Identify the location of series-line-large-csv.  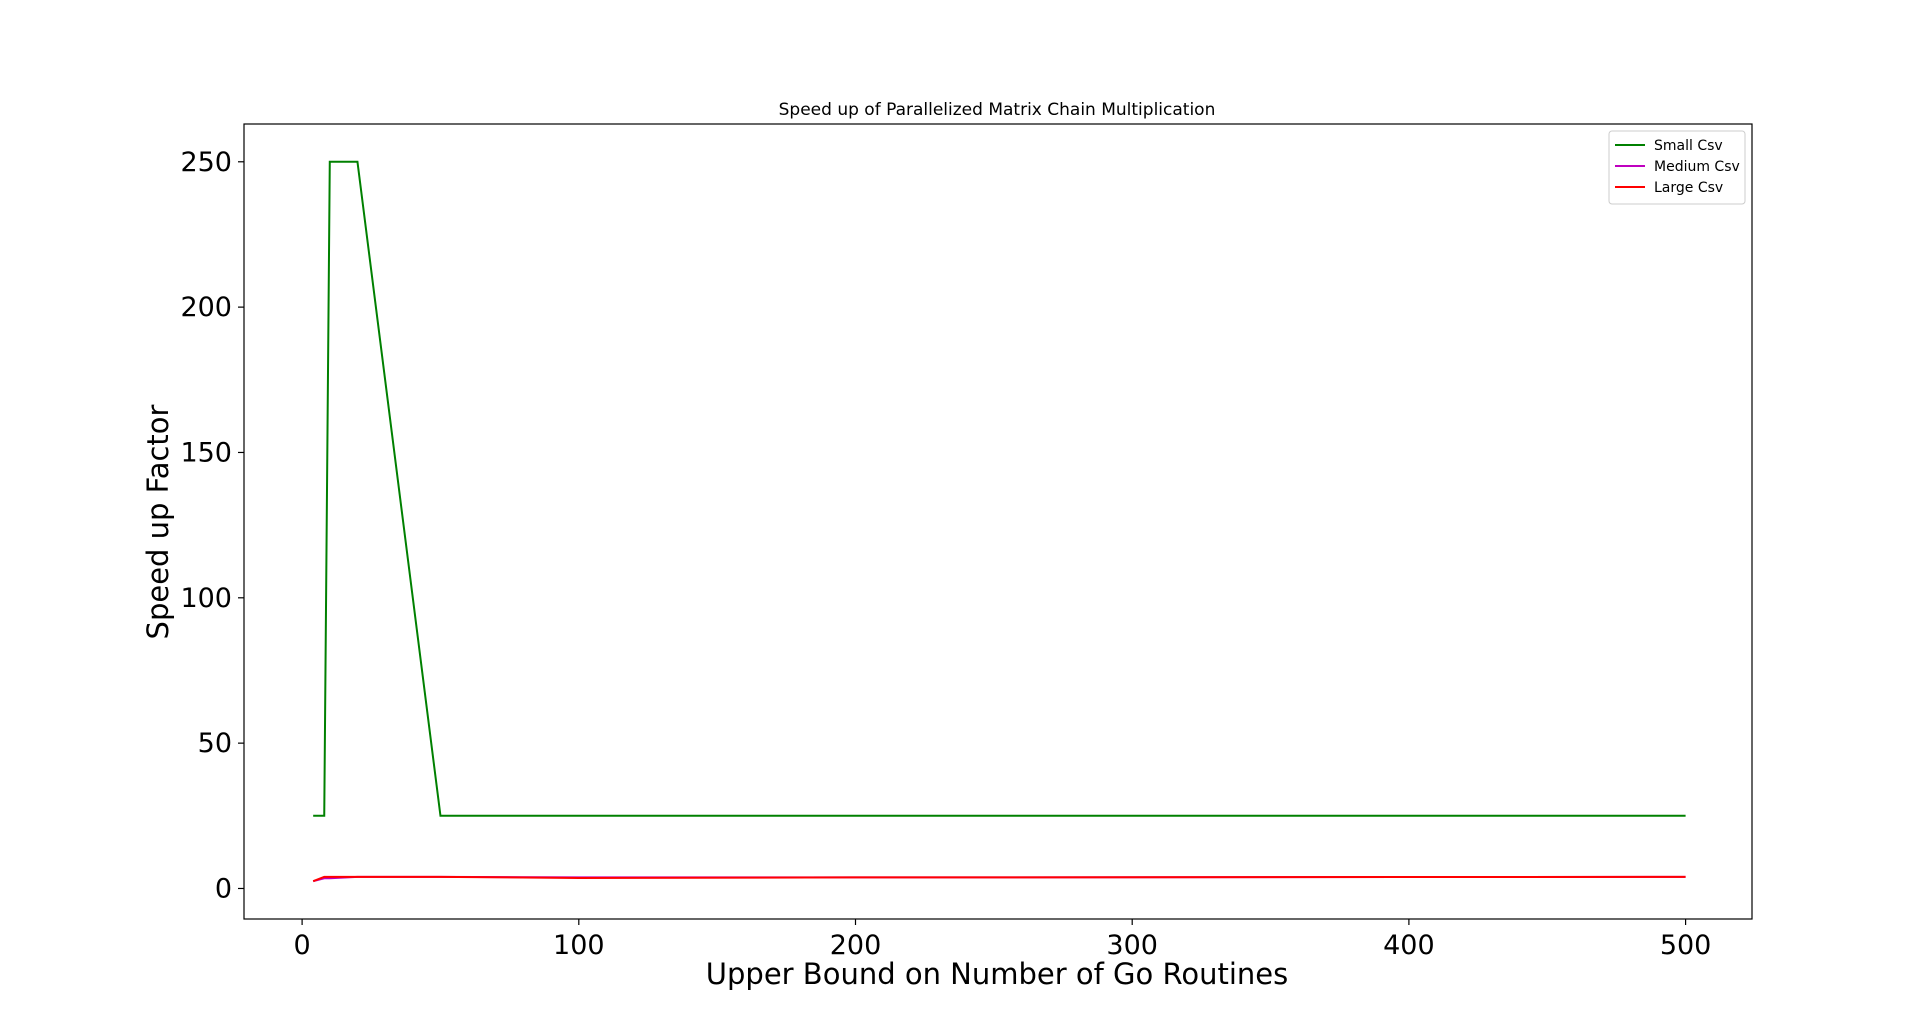
(999, 879).